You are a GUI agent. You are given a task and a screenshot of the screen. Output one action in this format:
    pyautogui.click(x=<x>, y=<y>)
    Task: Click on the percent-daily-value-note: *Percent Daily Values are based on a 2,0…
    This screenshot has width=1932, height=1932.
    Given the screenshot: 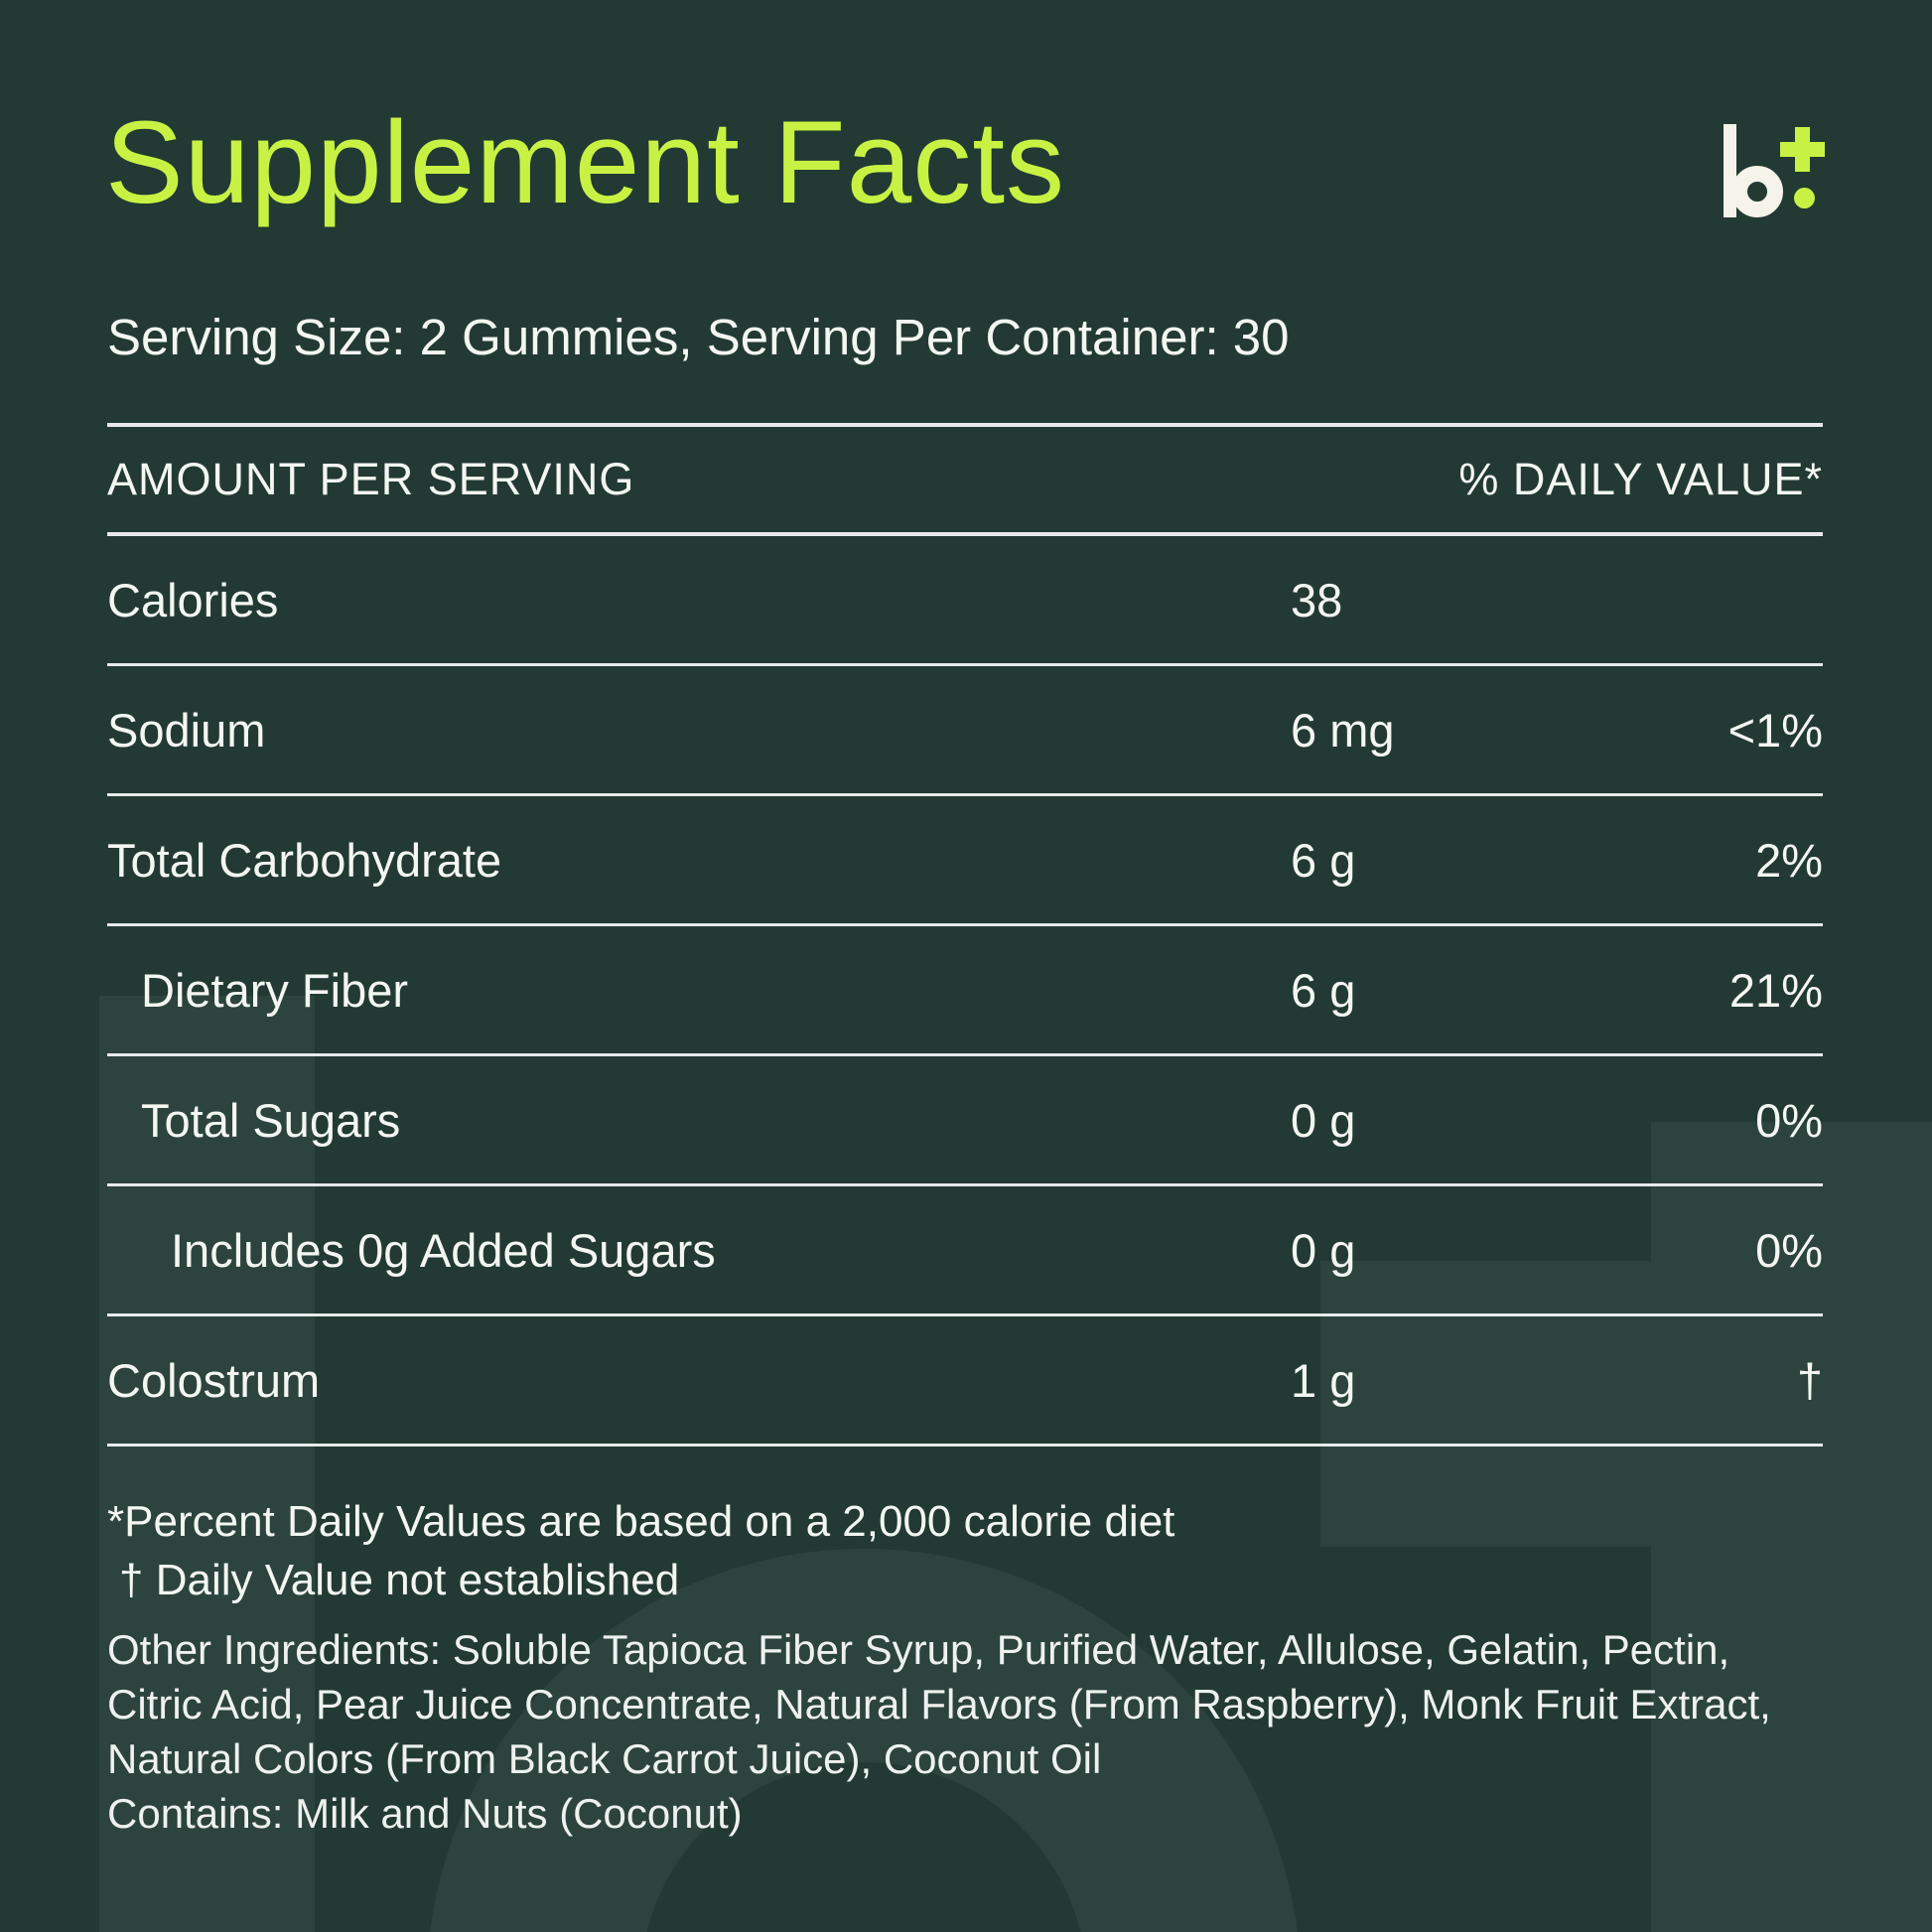 What is the action you would take?
    pyautogui.click(x=641, y=1522)
    